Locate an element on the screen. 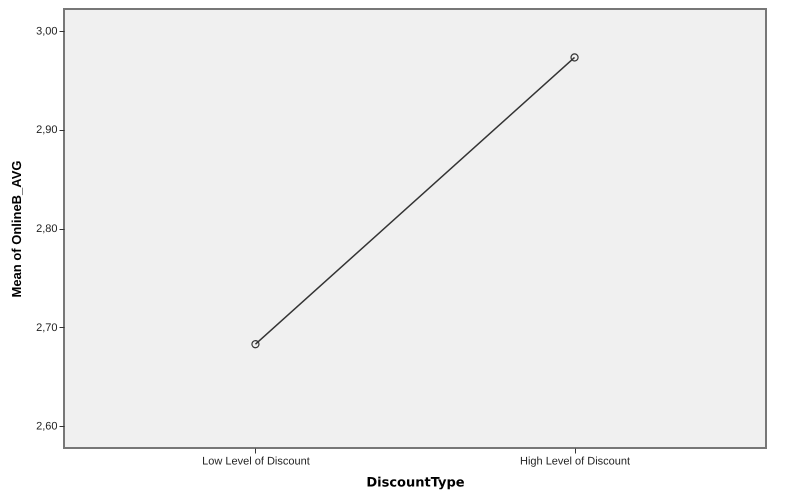  y-tick-label: 2,90 is located at coordinates (47, 130).